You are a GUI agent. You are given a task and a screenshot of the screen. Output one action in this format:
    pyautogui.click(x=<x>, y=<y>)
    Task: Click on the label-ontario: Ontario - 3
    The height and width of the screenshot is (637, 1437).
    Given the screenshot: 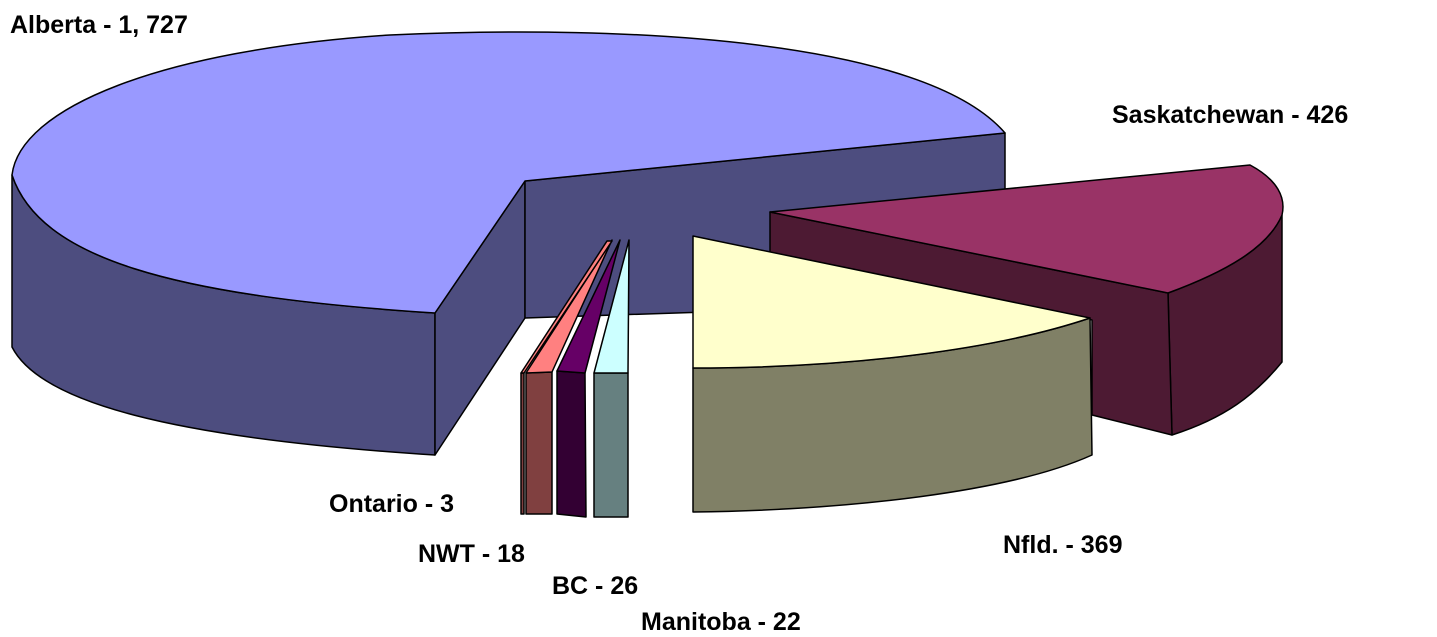 What is the action you would take?
    pyautogui.click(x=391, y=504)
    